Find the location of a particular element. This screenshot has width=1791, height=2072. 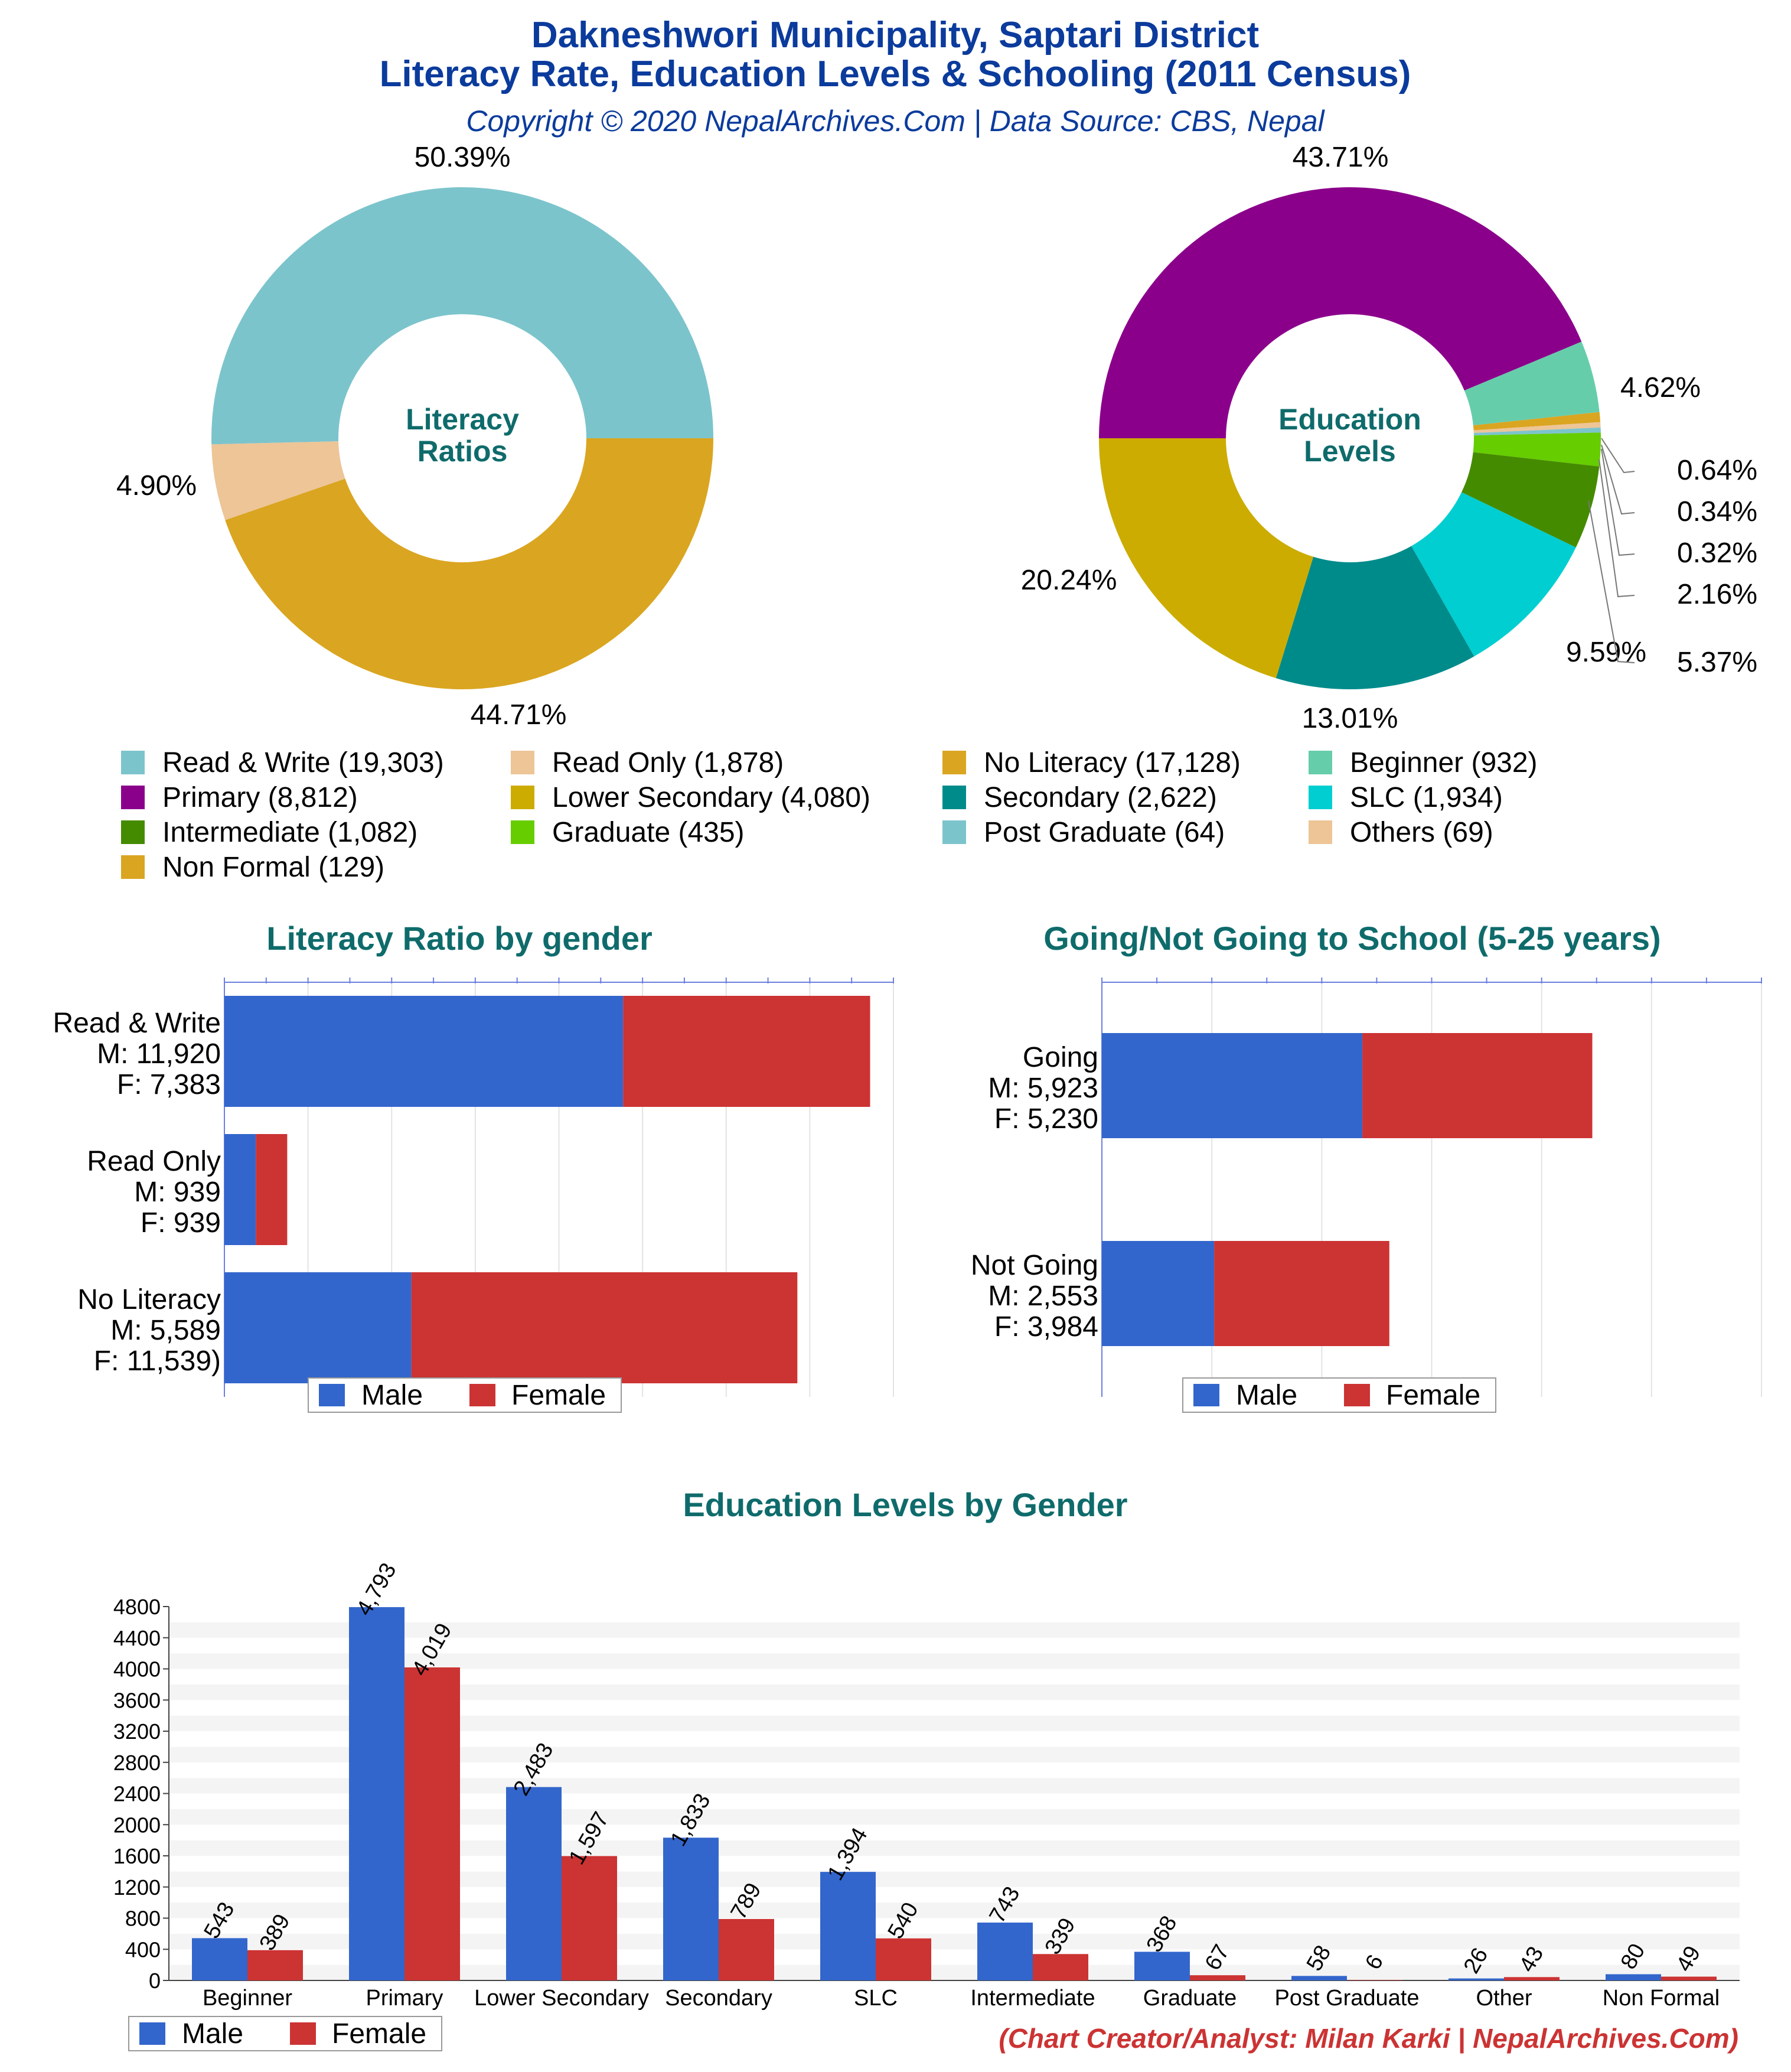

slice-beginner is located at coordinates (1532, 383).